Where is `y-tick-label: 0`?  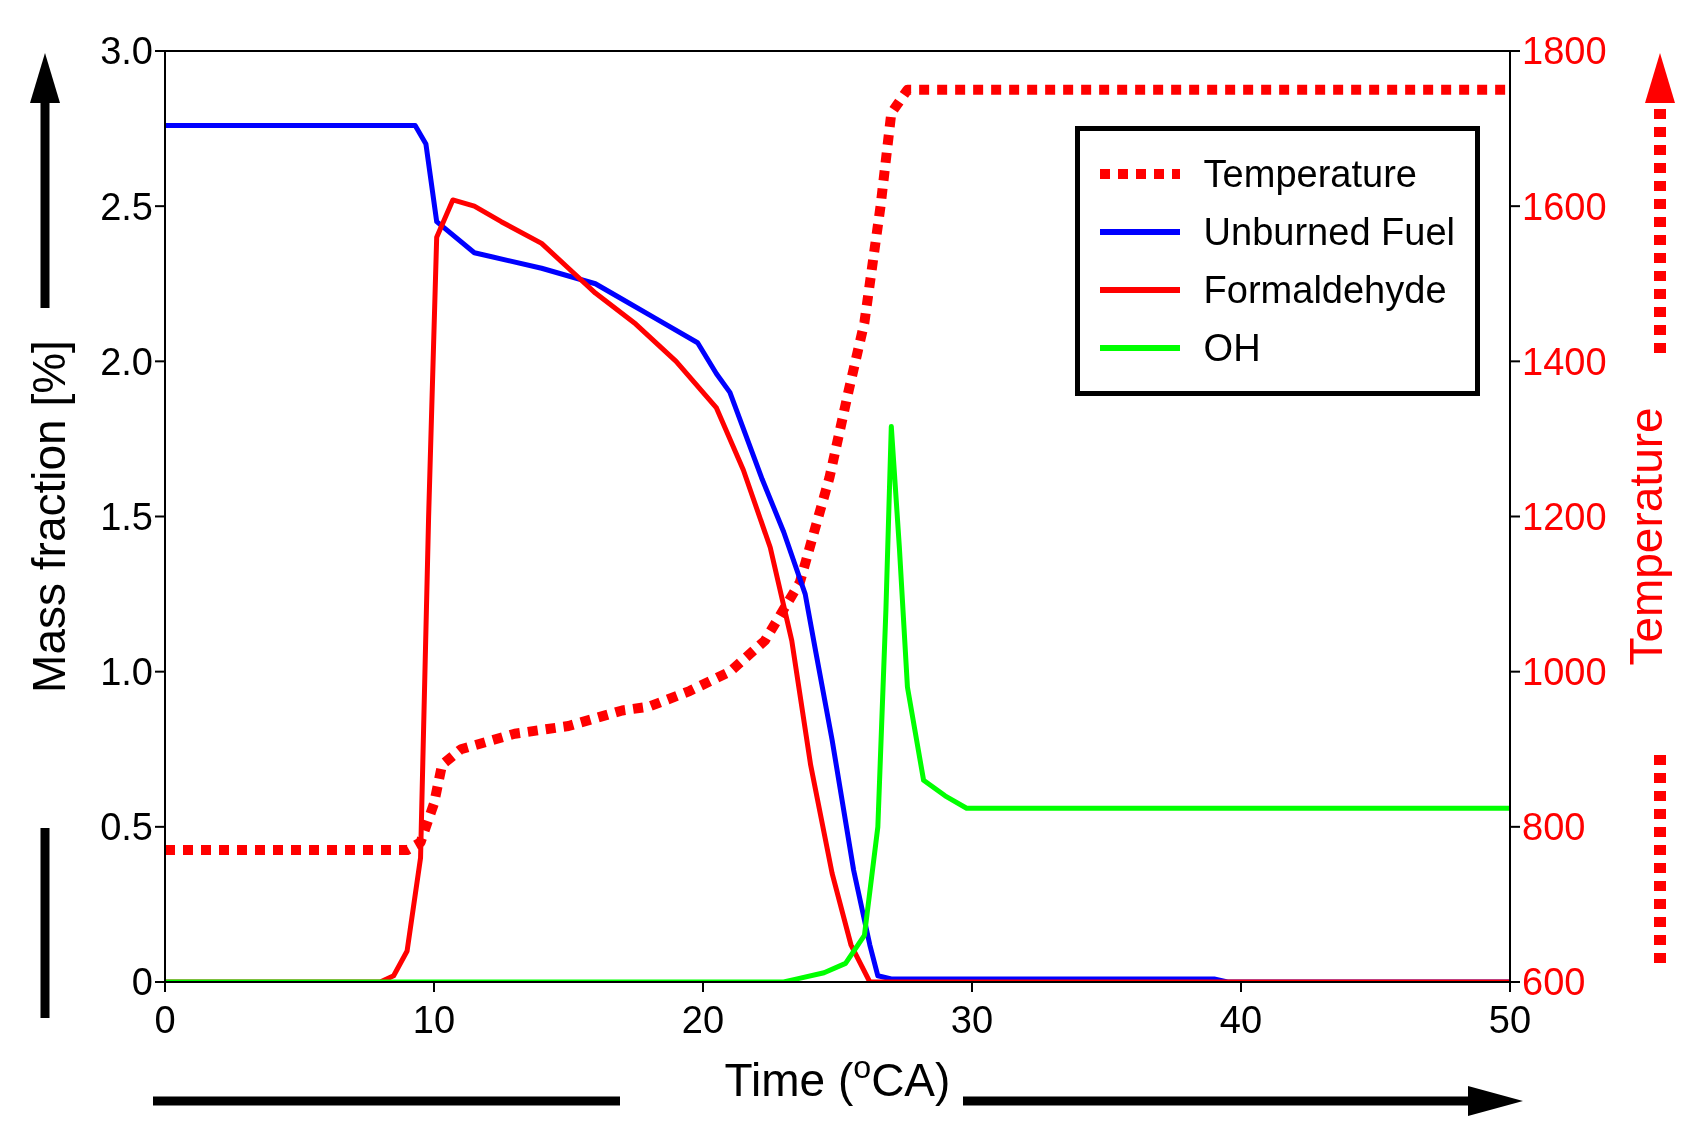 y-tick-label: 0 is located at coordinates (142, 982).